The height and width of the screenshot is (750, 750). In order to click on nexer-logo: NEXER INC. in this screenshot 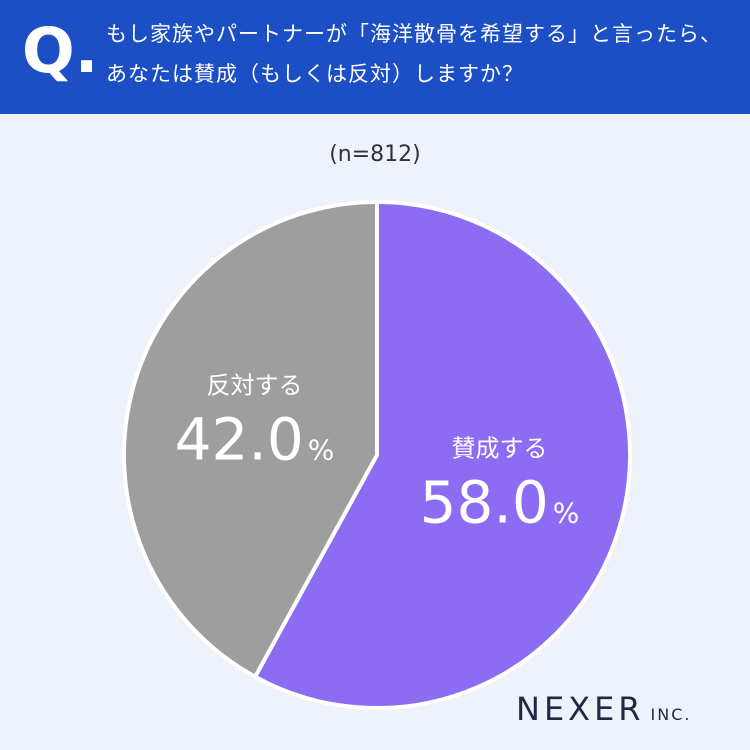, I will do `click(603, 709)`.